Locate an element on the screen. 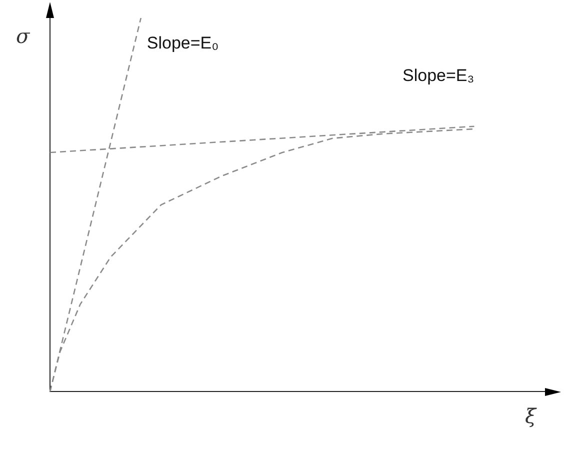 This screenshot has height=456, width=564. annotation: Slope=E₀ is located at coordinates (182, 43).